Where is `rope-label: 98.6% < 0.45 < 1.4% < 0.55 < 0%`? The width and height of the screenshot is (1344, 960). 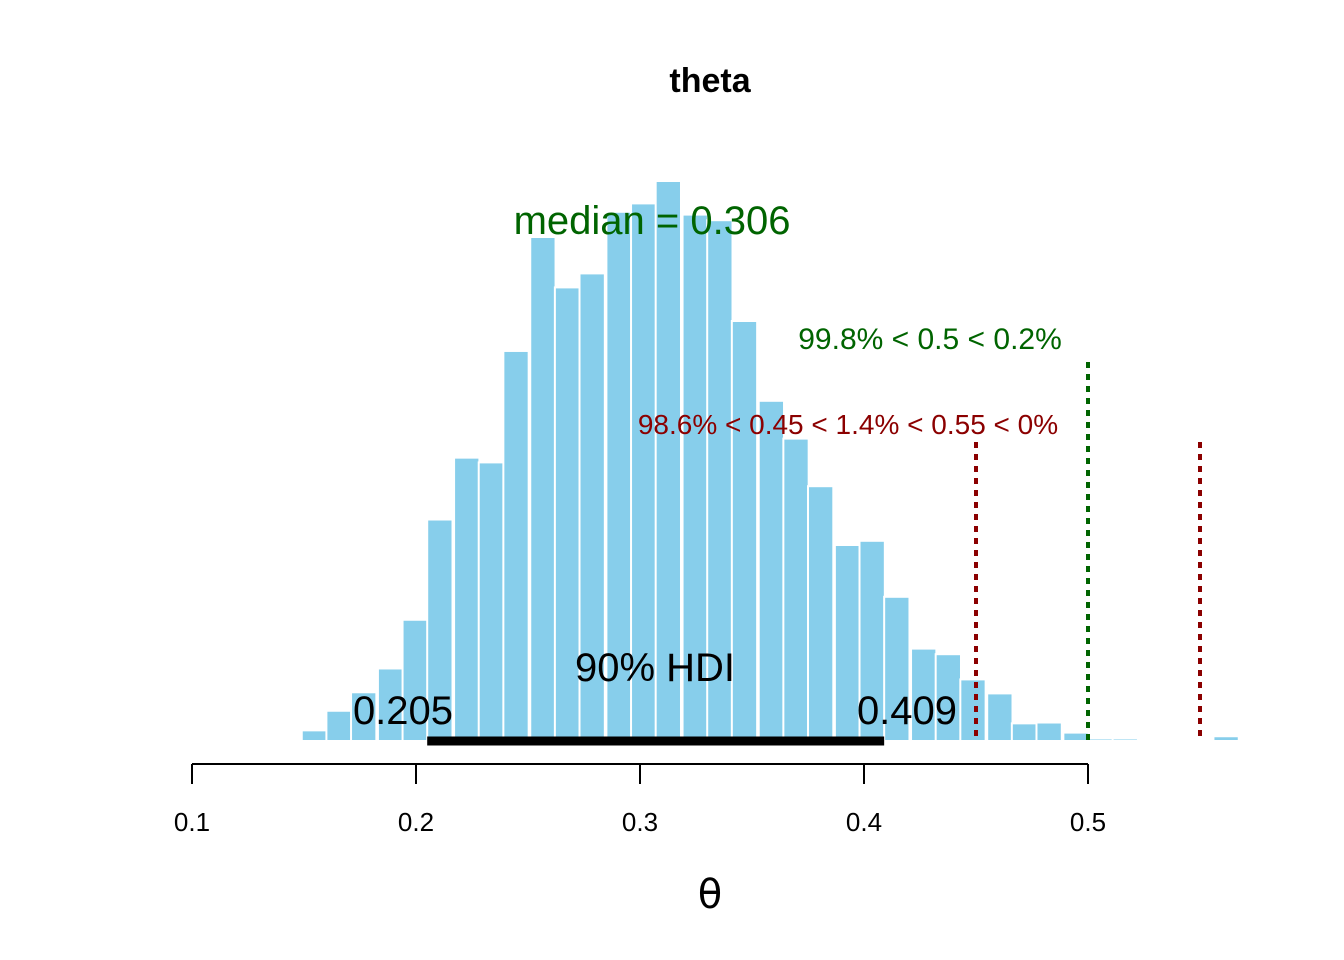 rope-label: 98.6% < 0.45 < 1.4% < 0.55 < 0% is located at coordinates (848, 424).